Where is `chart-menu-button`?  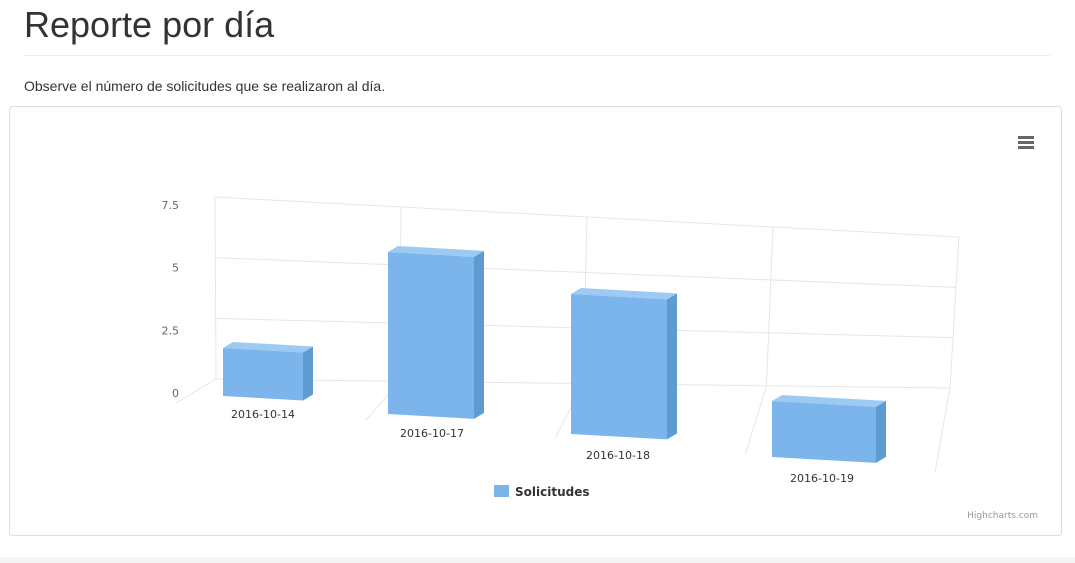 chart-menu-button is located at coordinates (1027, 144).